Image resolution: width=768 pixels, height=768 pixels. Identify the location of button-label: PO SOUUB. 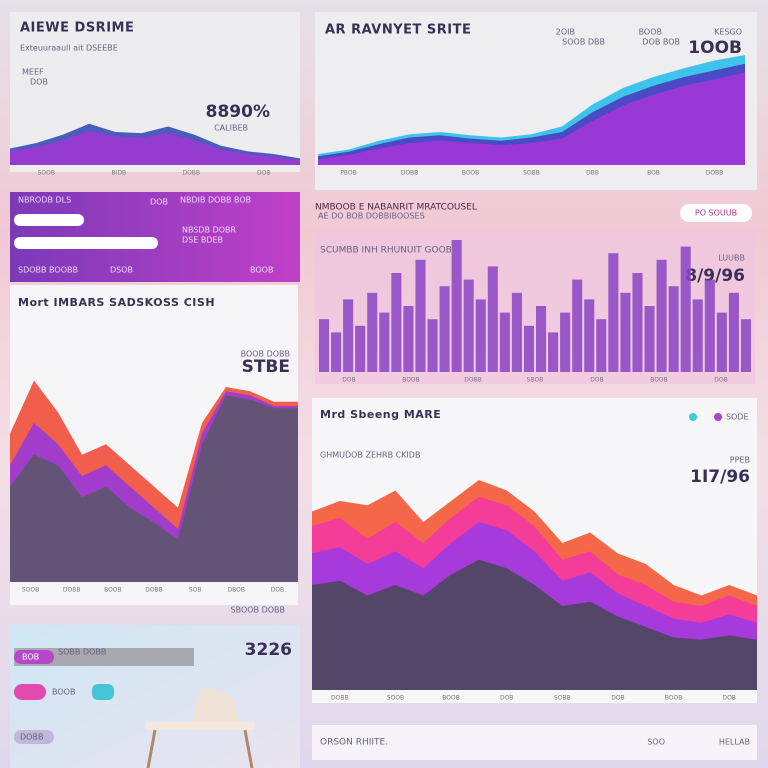
(716, 213).